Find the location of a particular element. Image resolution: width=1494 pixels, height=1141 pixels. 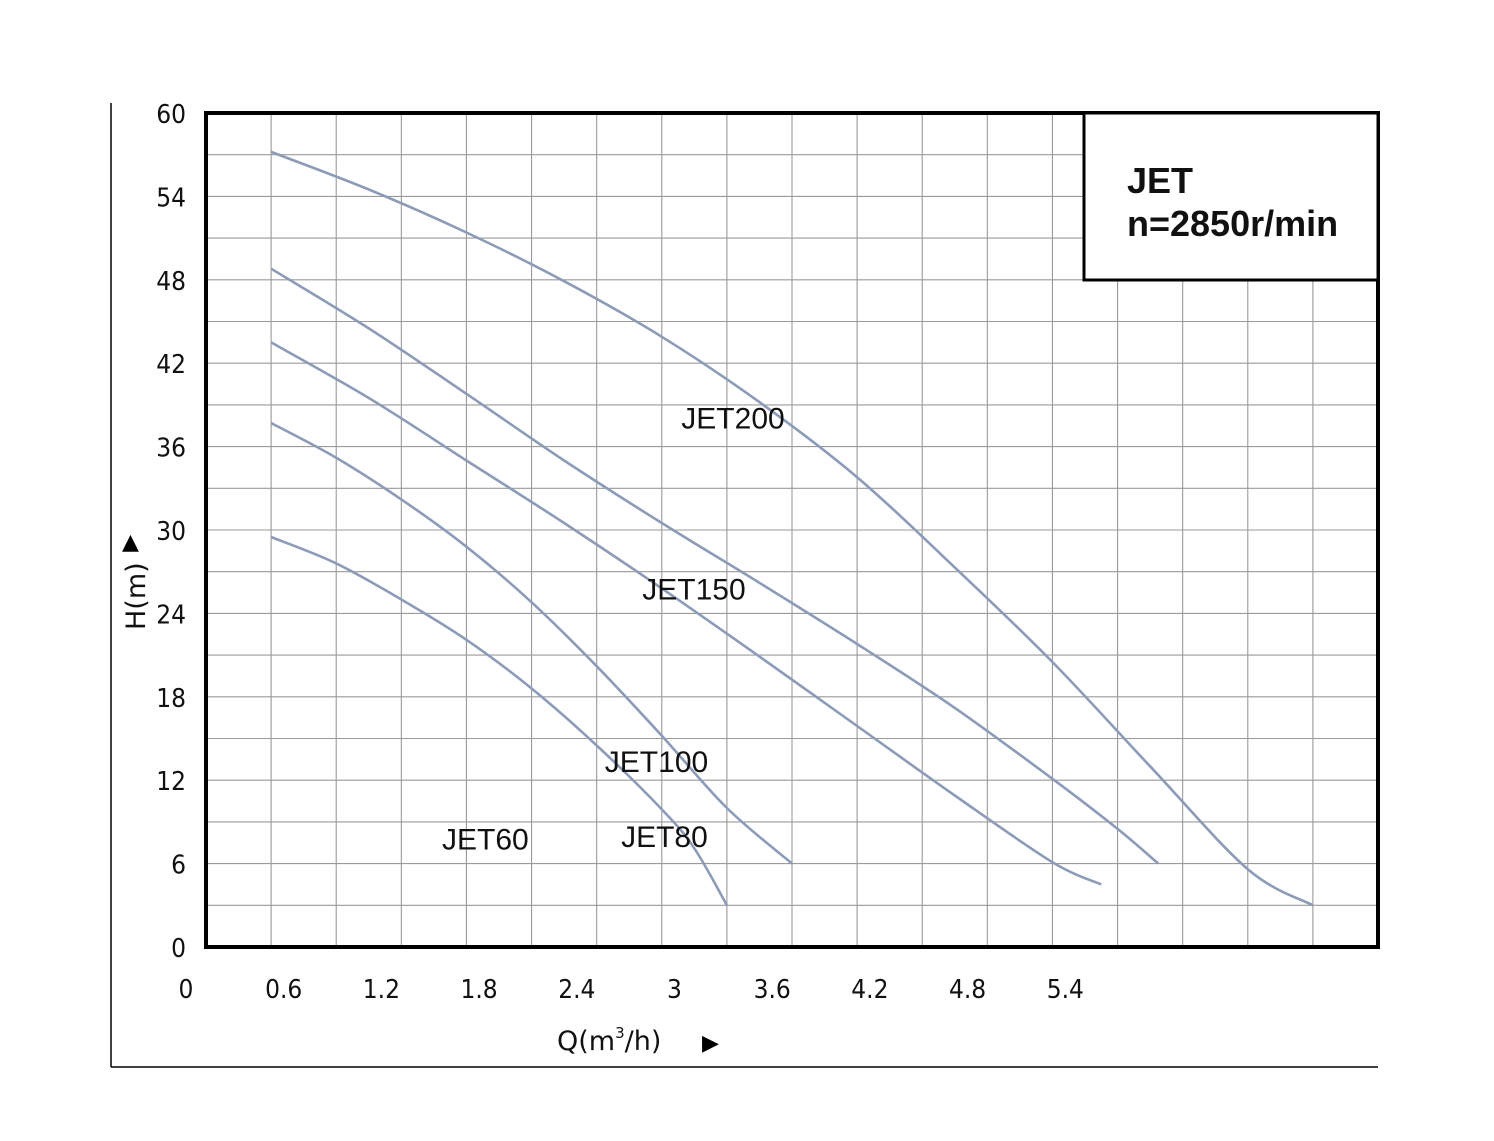

curve-jet80 is located at coordinates (531, 643).